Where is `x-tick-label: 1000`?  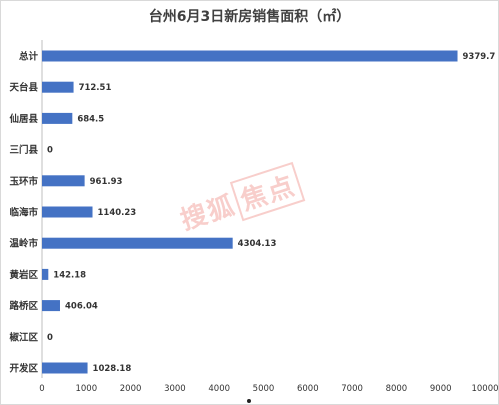
x-tick-label: 1000 is located at coordinates (86, 389).